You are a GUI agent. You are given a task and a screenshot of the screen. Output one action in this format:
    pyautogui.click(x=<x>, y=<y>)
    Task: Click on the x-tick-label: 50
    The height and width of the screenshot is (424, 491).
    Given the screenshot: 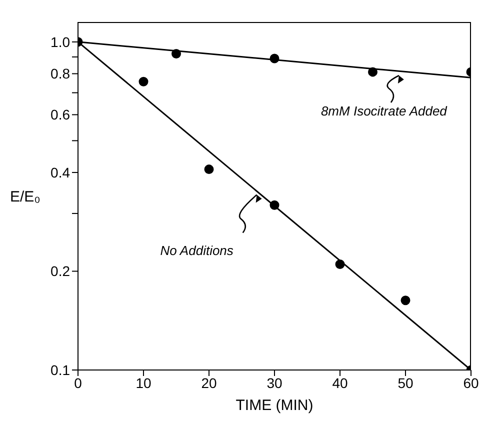 What is the action you would take?
    pyautogui.click(x=406, y=382)
    